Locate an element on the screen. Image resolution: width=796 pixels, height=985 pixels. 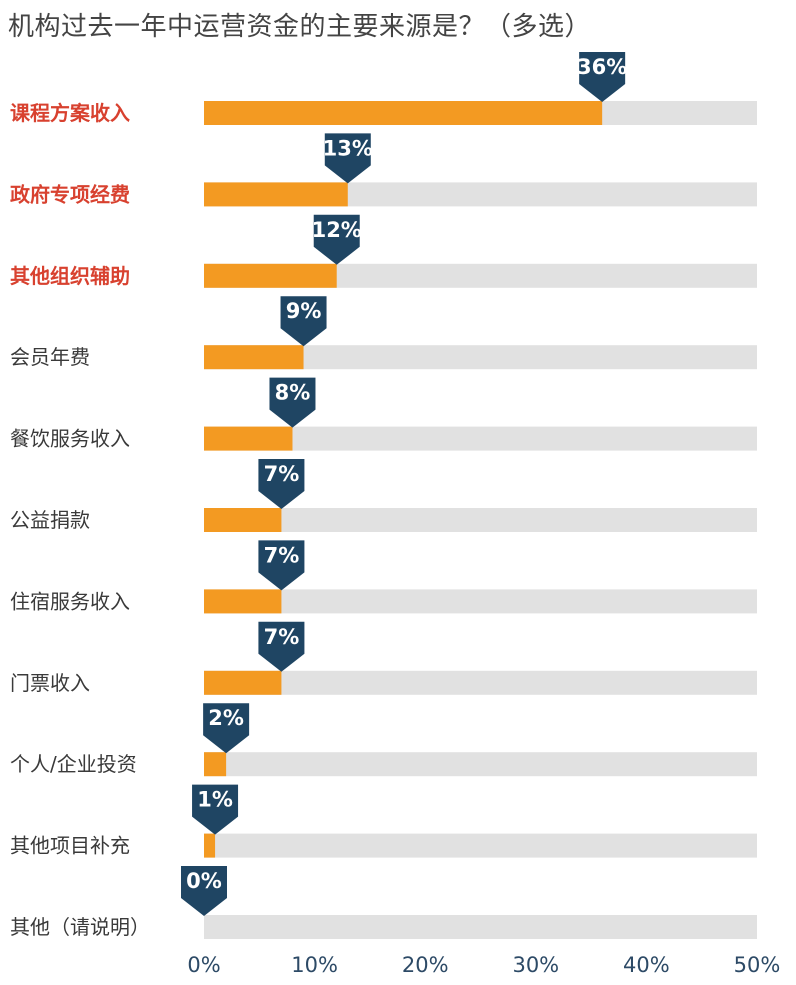
x-tick-label: 40% is located at coordinates (646, 965).